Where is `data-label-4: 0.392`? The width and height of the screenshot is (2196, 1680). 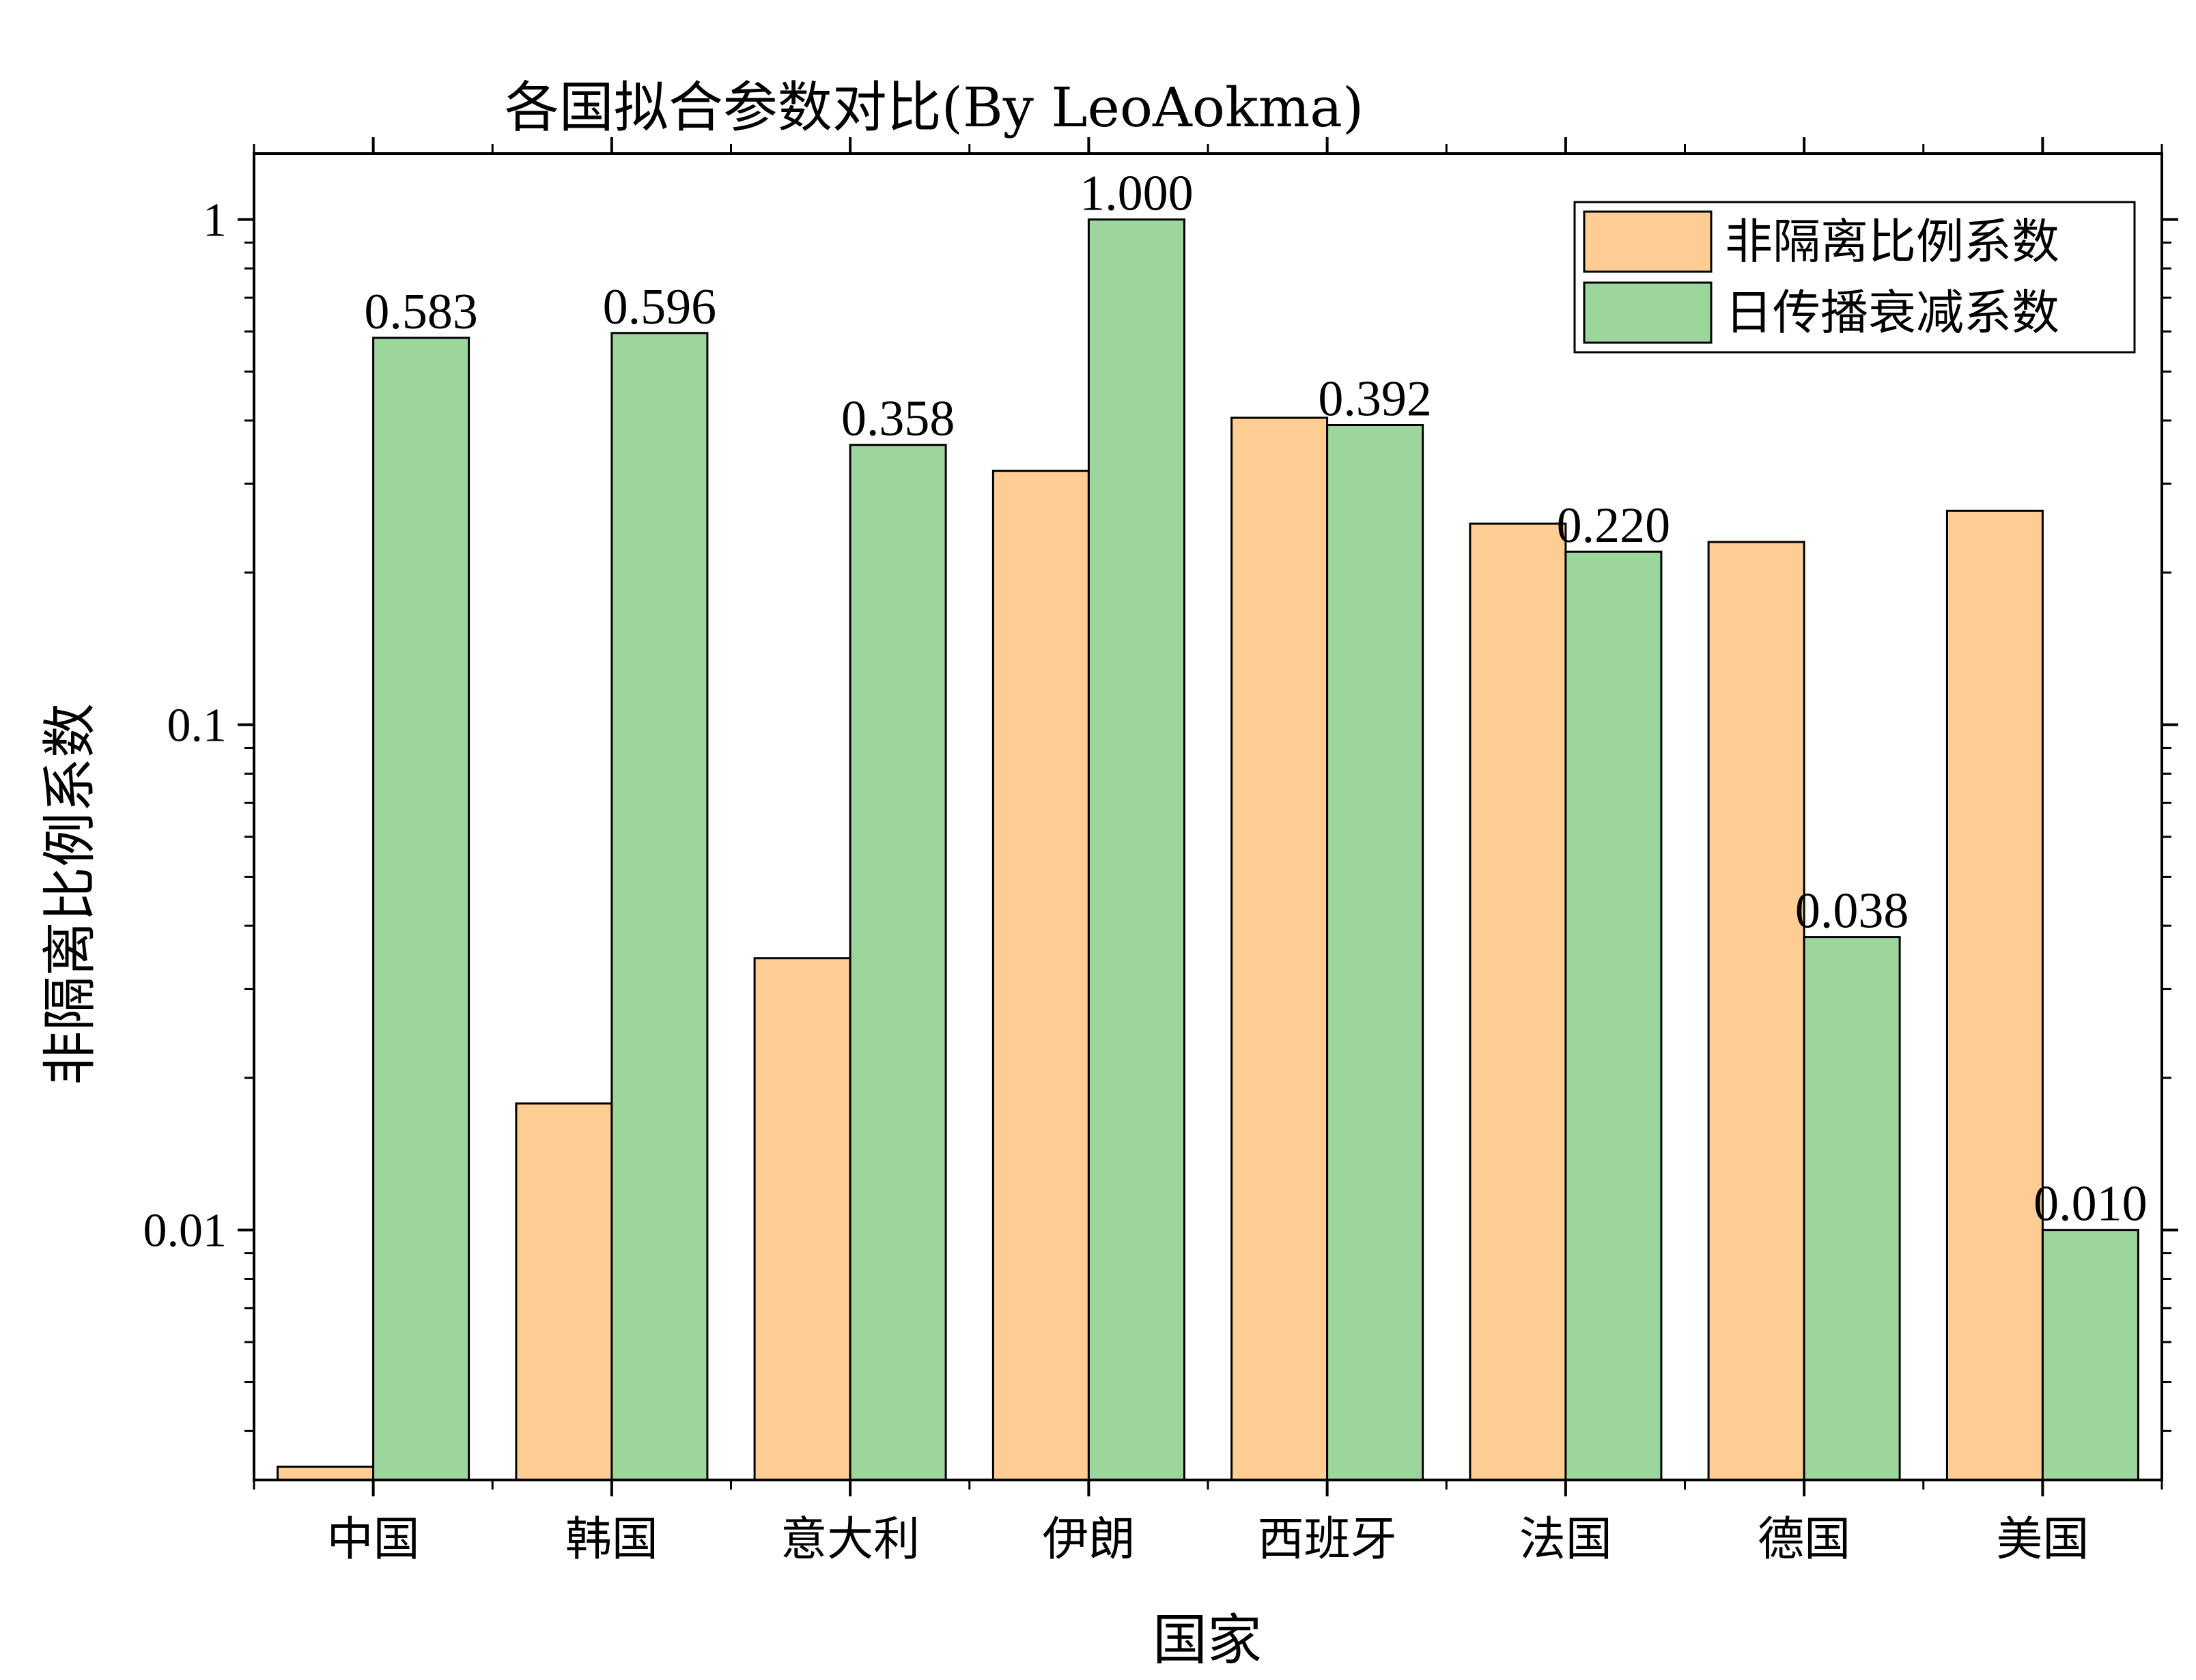 data-label-4: 0.392 is located at coordinates (1375, 399).